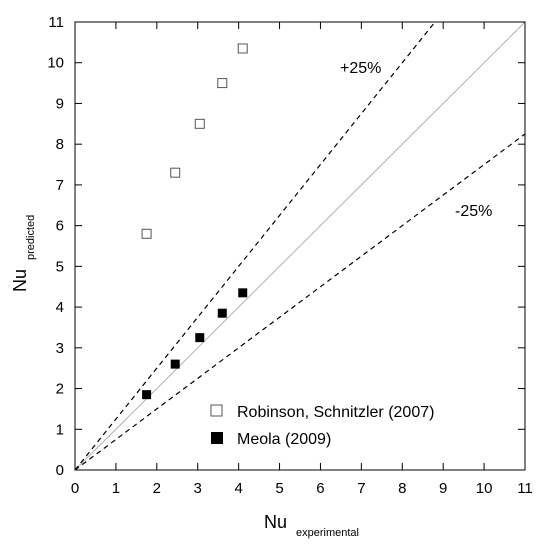 The image size is (550, 544). Describe the element at coordinates (525, 488) in the screenshot. I see `x-tick-label: 11` at that location.